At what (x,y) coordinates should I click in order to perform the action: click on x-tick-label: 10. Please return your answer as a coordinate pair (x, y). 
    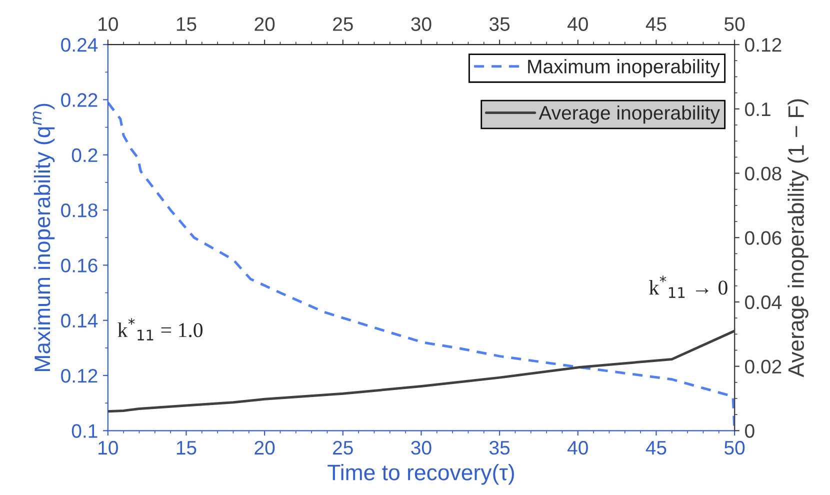
    Looking at the image, I should click on (108, 447).